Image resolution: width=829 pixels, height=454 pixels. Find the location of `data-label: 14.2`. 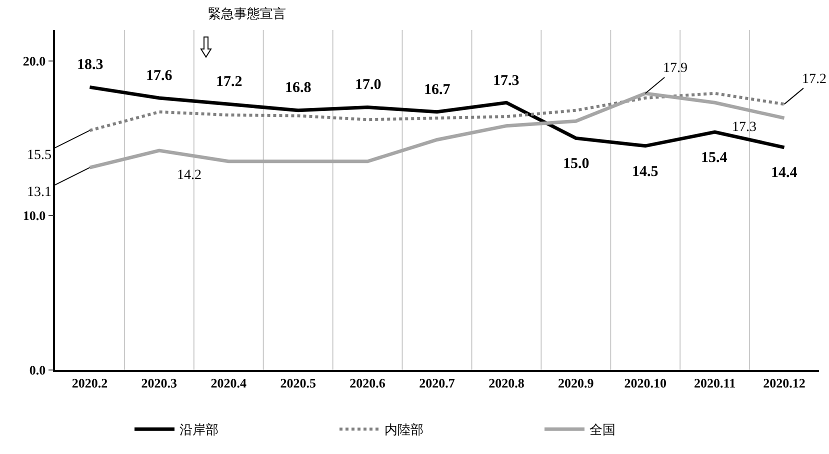

data-label: 14.2 is located at coordinates (189, 175).